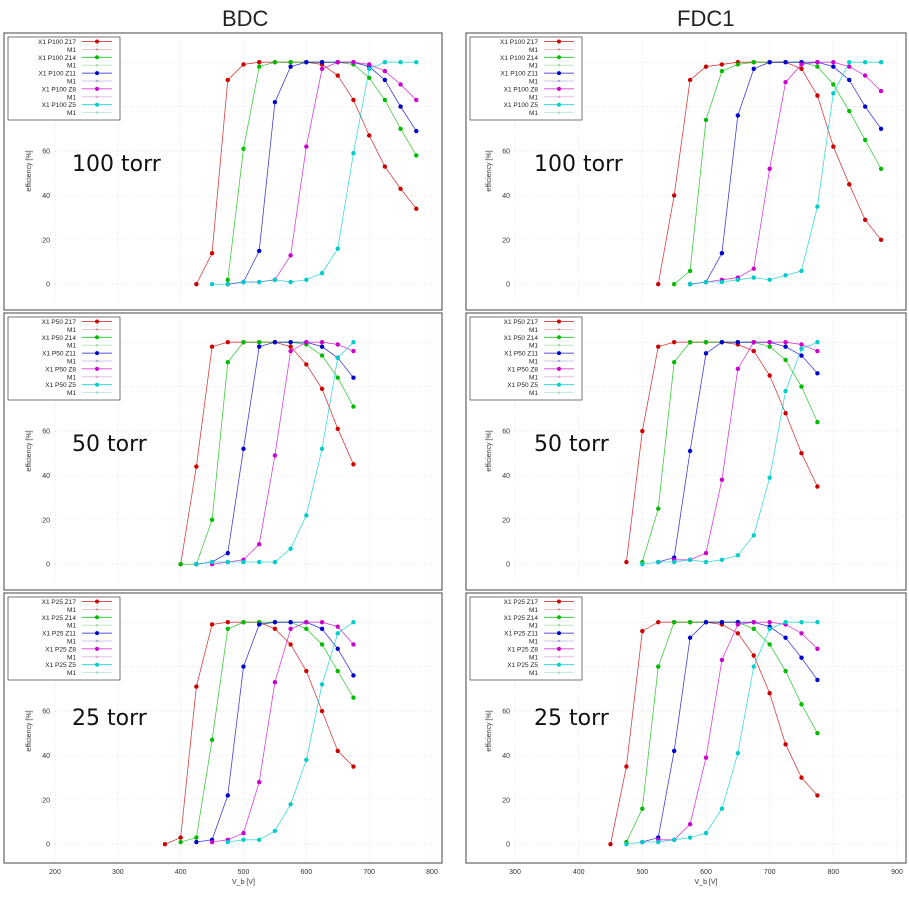 The width and height of the screenshot is (909, 898). I want to click on legend-label: X1 P50 Z5, so click(60, 385).